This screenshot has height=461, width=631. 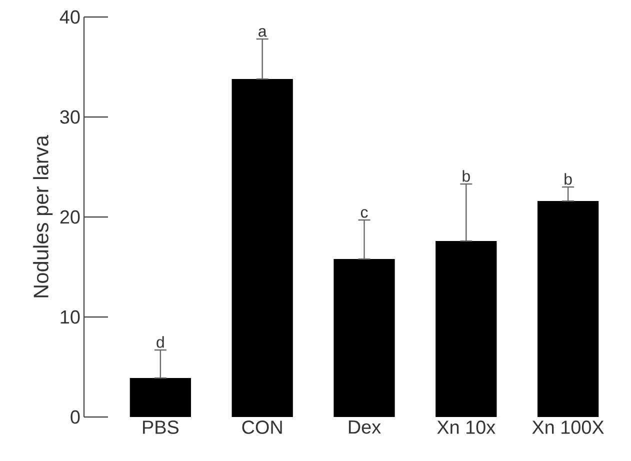 I want to click on annotation: c, so click(x=364, y=213).